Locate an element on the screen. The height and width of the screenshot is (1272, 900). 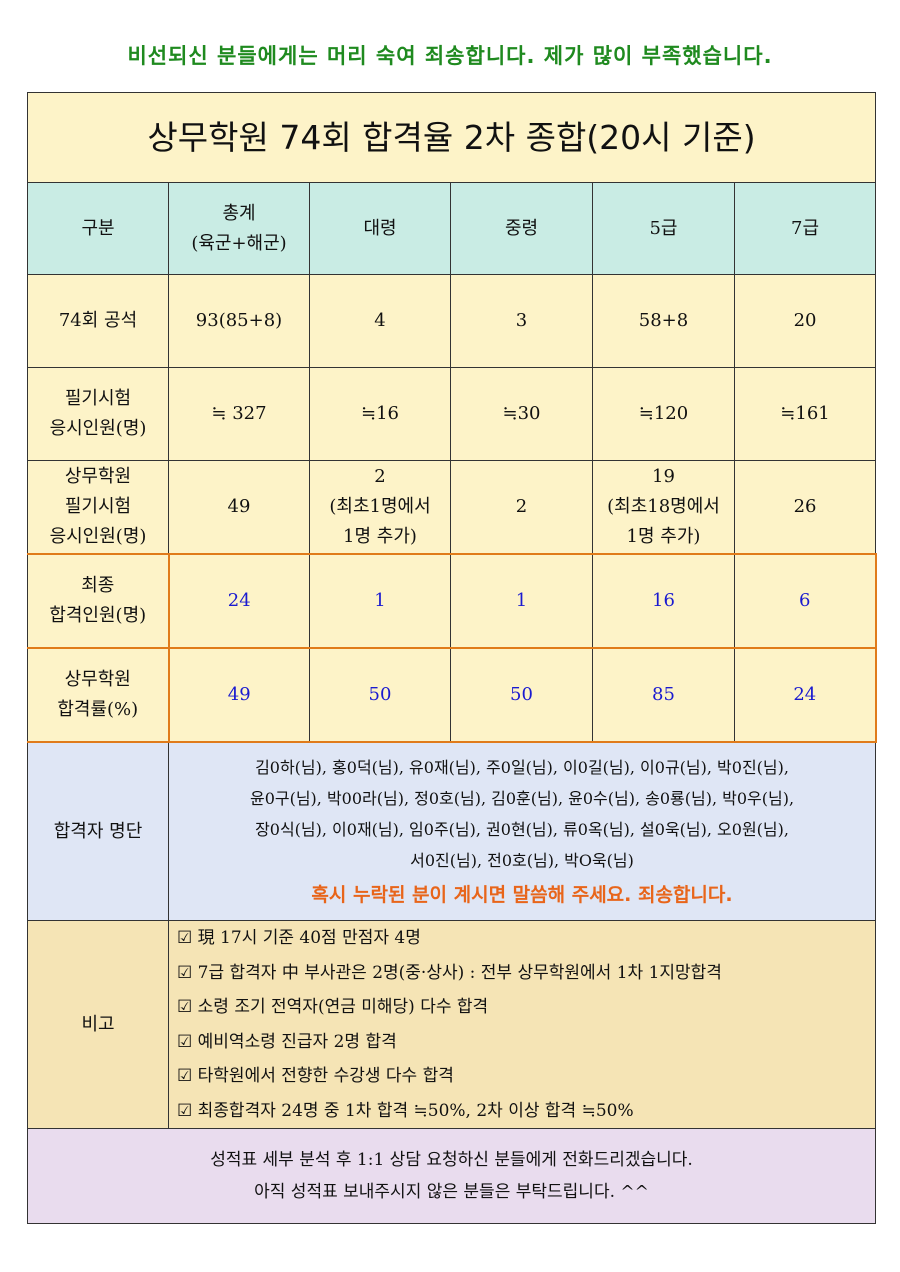
table-cell: 6 is located at coordinates (805, 601).